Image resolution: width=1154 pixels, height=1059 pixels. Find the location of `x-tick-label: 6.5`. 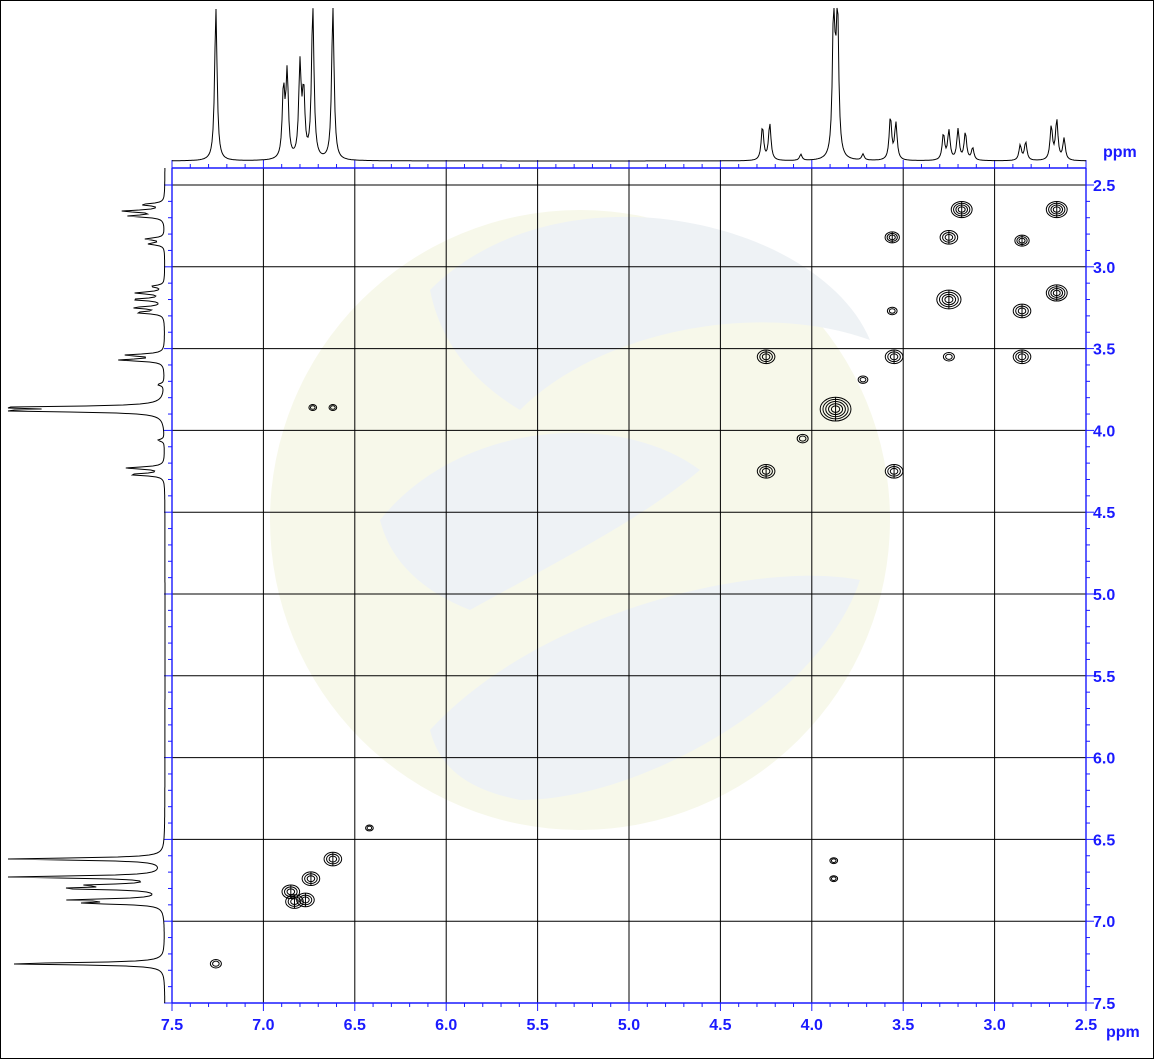

x-tick-label: 6.5 is located at coordinates (355, 1025).